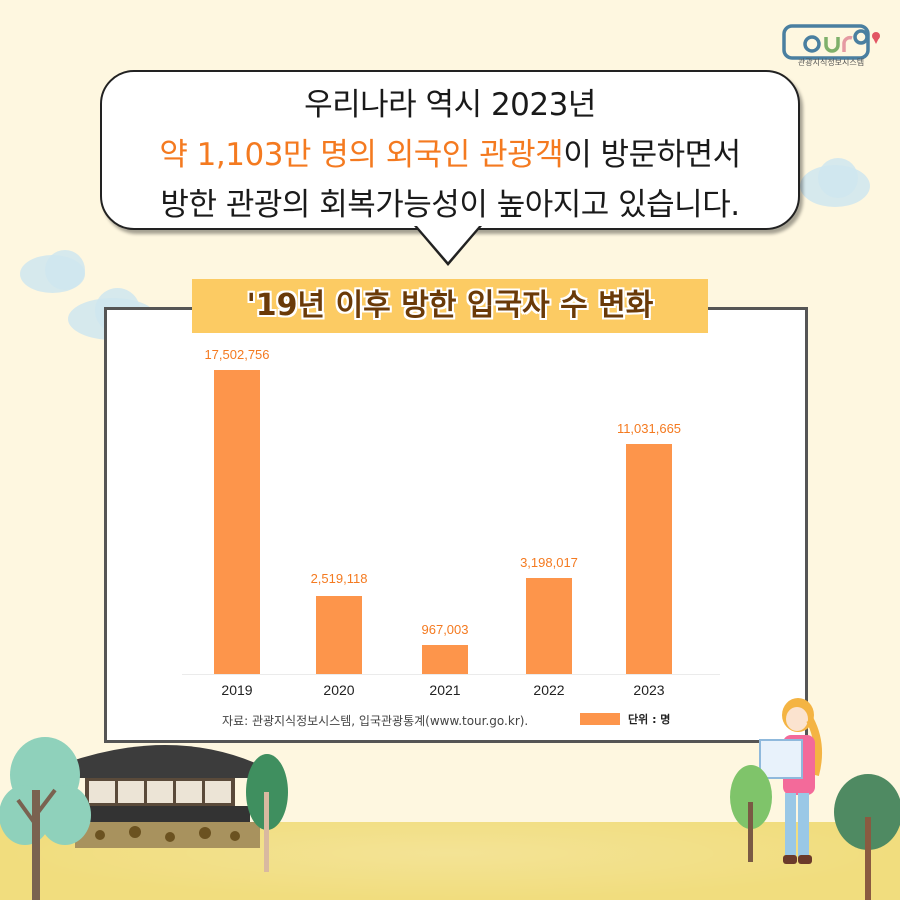  What do you see at coordinates (65, 270) in the screenshot?
I see `cloud-left-upper-b` at bounding box center [65, 270].